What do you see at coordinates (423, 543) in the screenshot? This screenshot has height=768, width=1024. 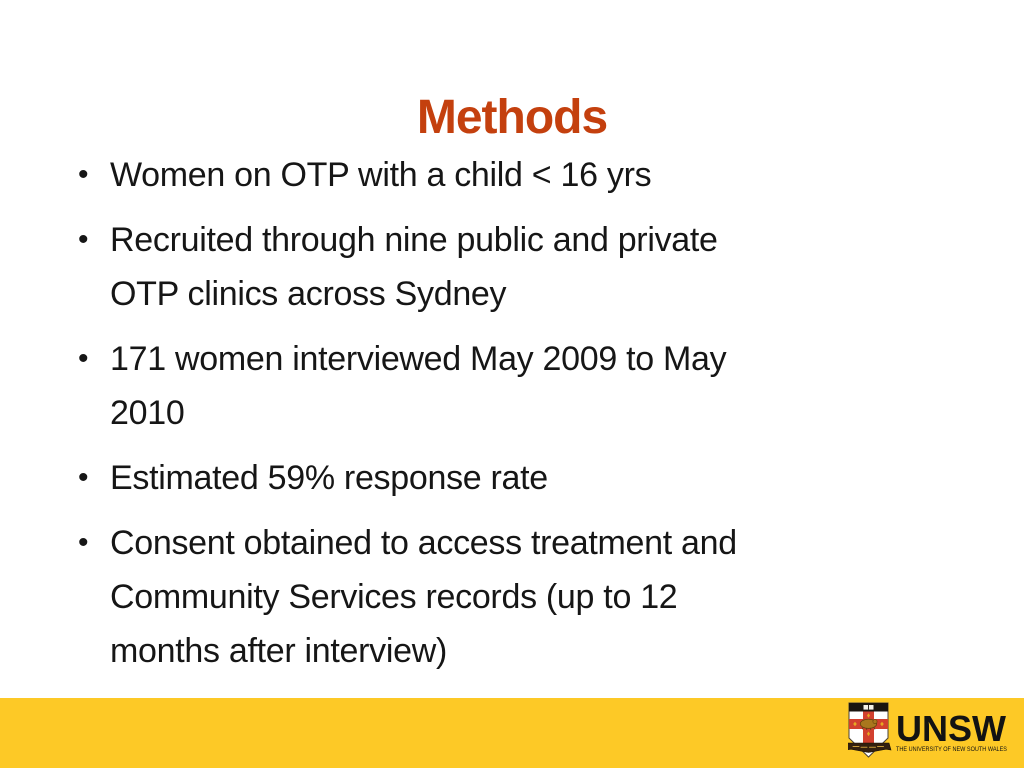 I see `bullet-line: Consent obtained to access treatment and` at bounding box center [423, 543].